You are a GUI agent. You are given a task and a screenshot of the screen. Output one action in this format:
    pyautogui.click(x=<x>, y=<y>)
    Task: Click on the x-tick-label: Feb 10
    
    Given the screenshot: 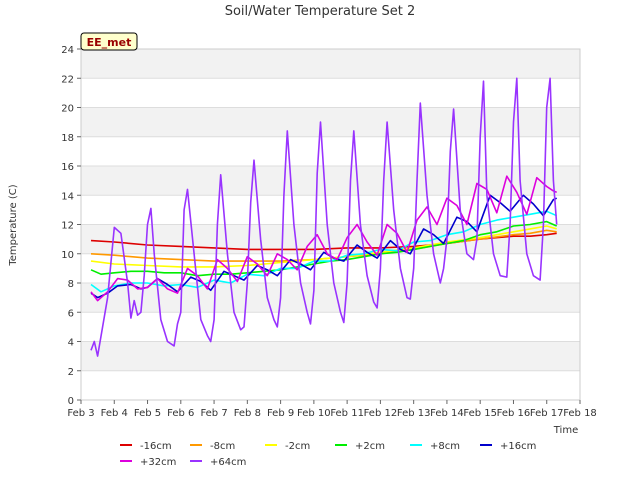 What is the action you would take?
    pyautogui.click(x=314, y=413)
    